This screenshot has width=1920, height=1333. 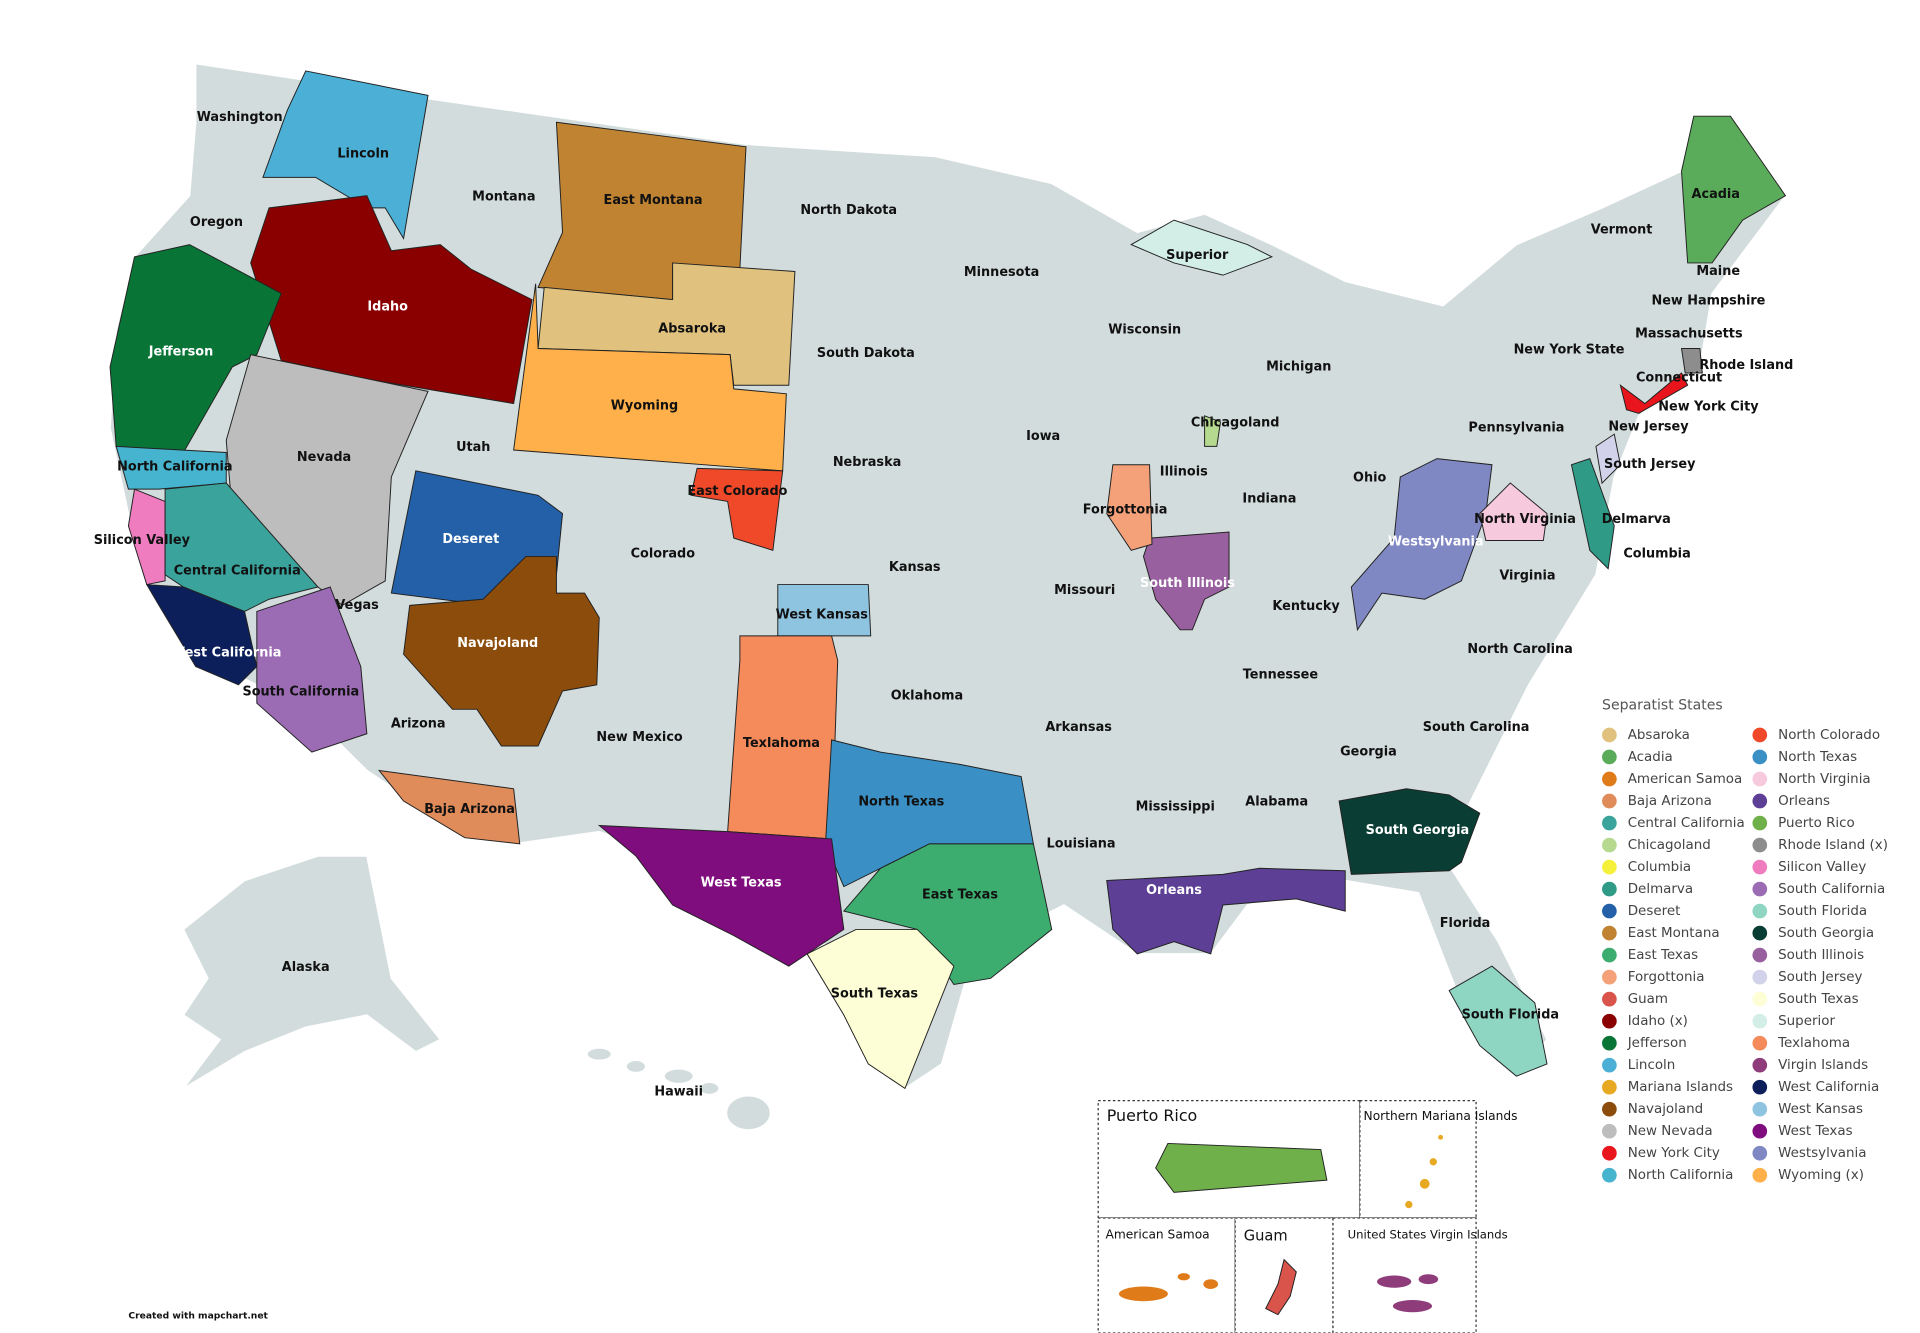 I want to click on legend-label: South California, so click(x=1831, y=889).